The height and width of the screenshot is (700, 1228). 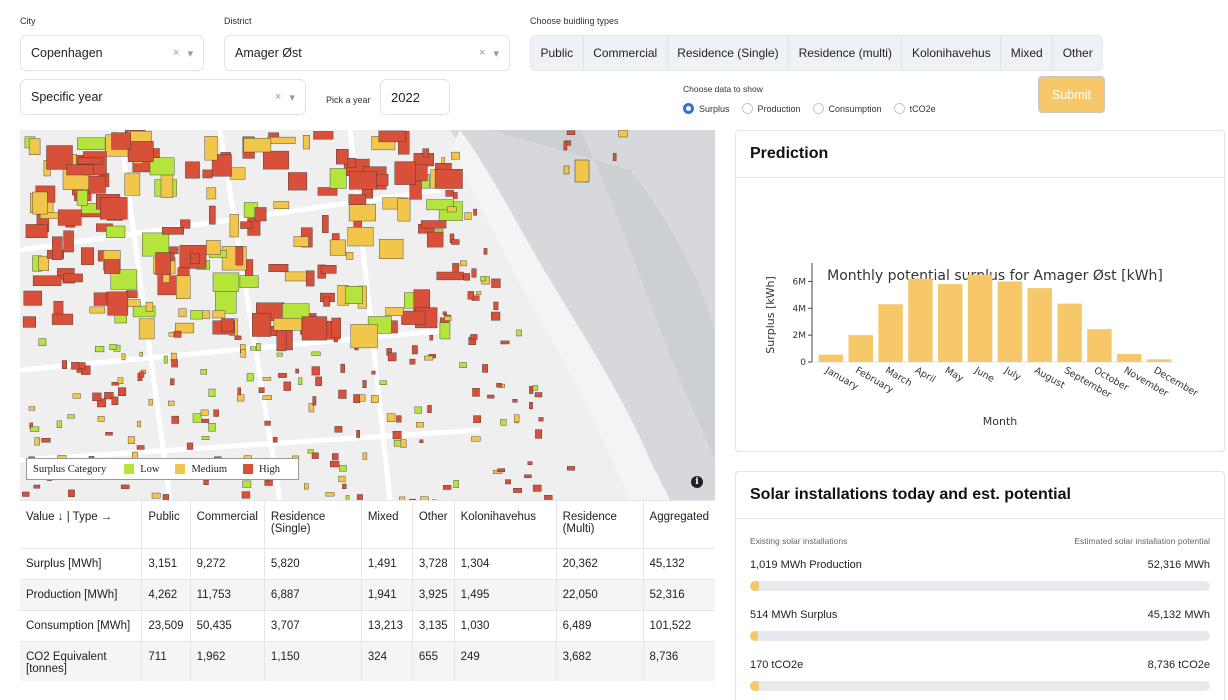 I want to click on clear-icon: ×, so click(x=176, y=53).